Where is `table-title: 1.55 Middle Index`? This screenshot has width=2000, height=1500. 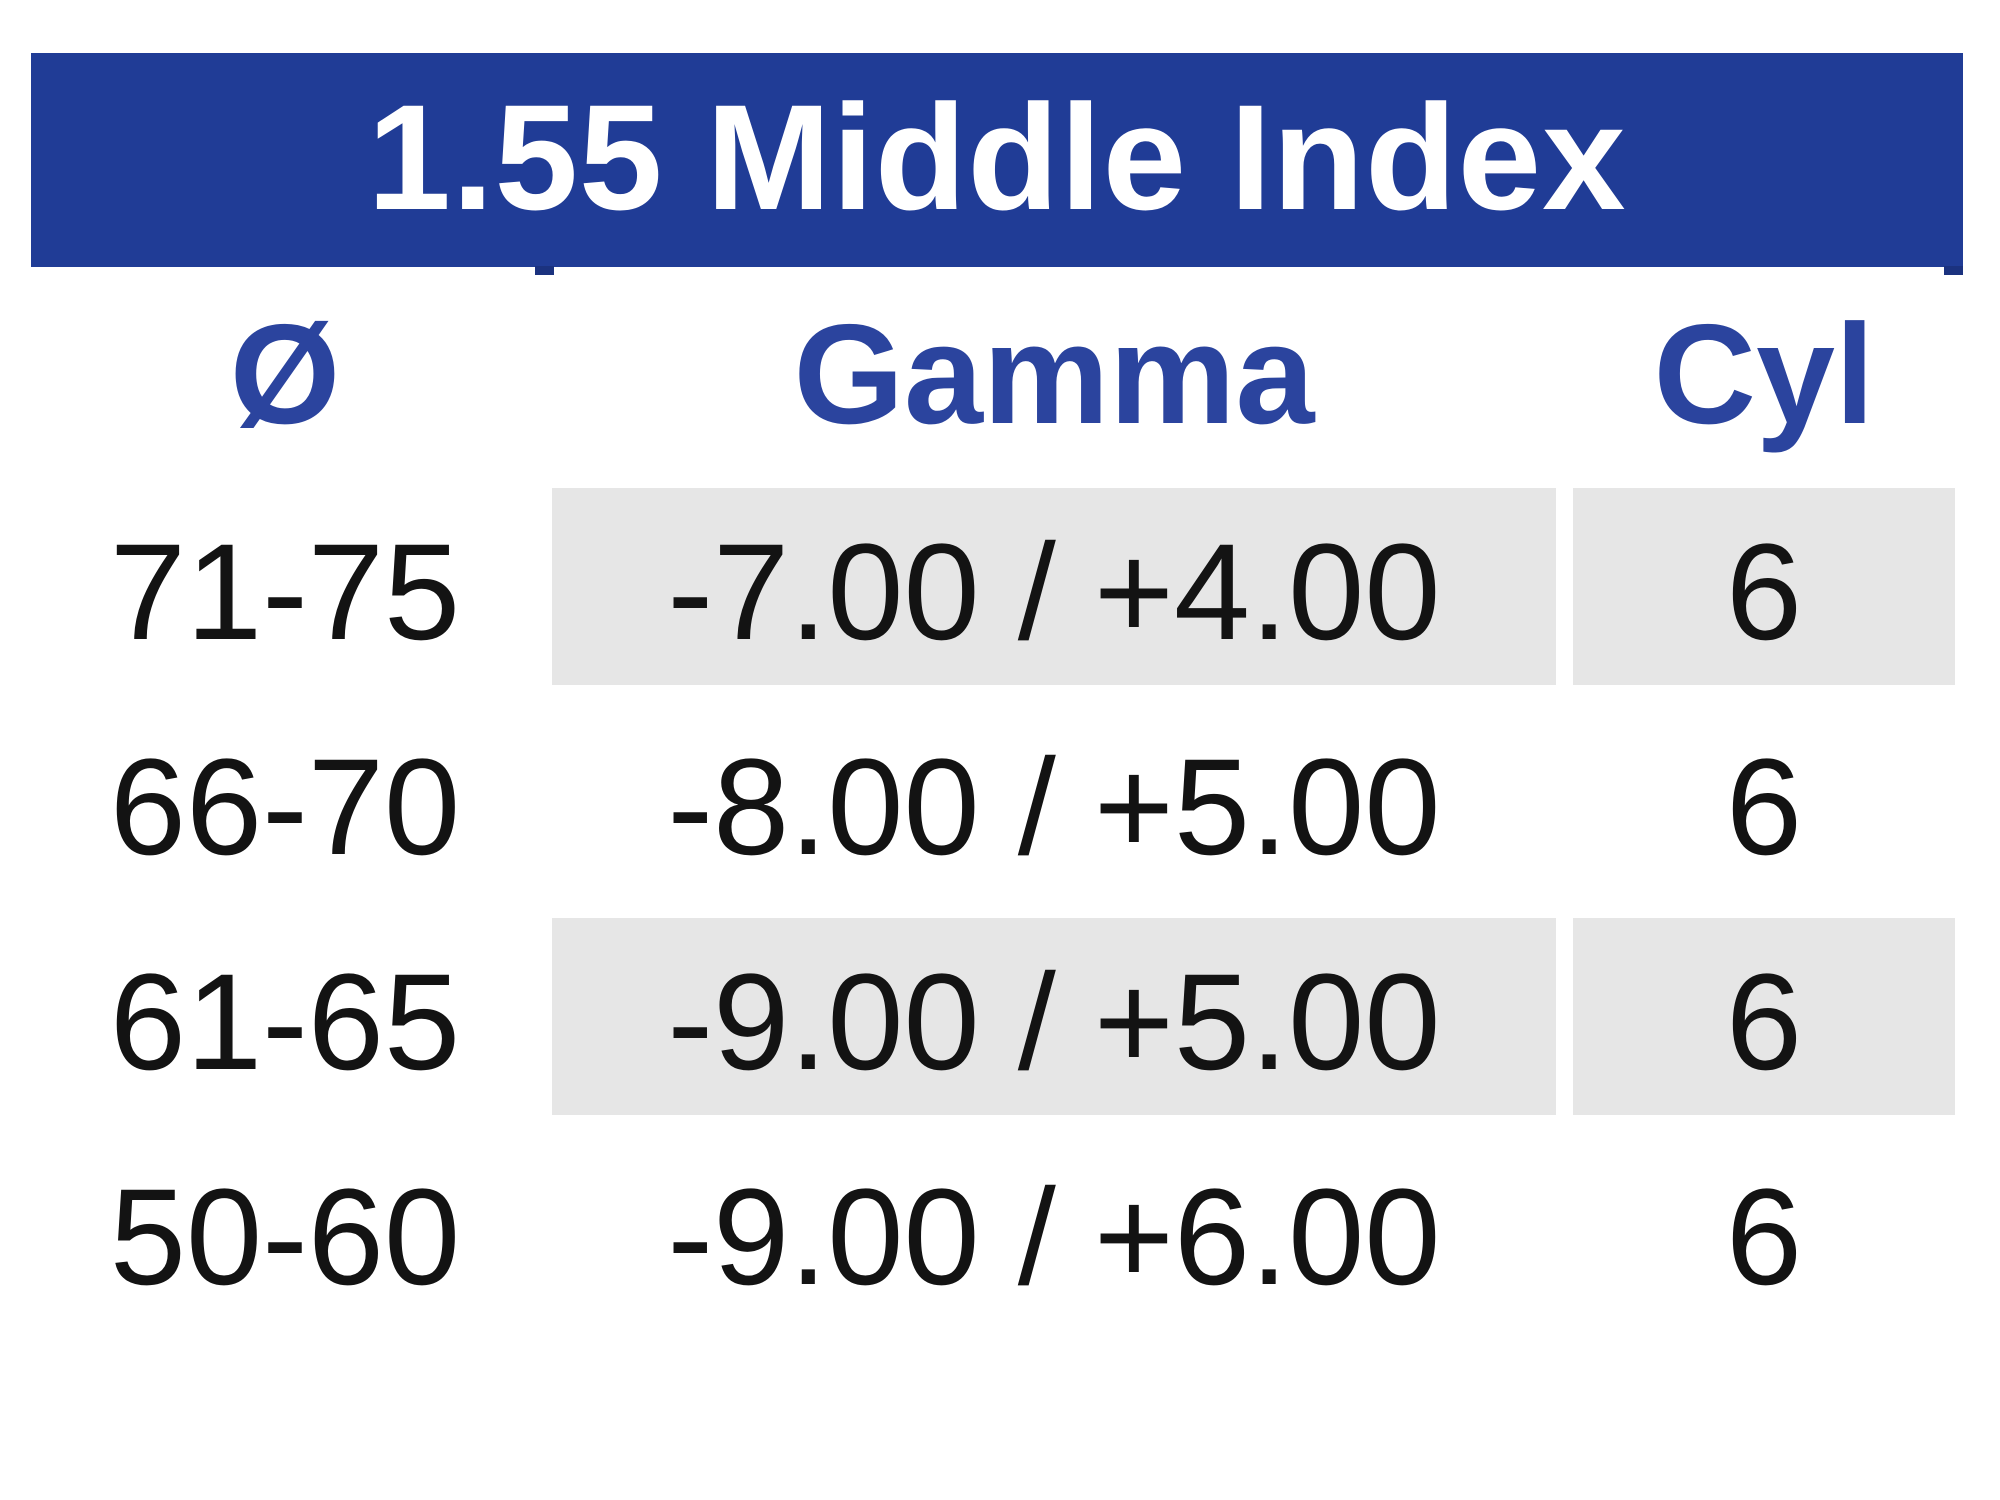 table-title: 1.55 Middle Index is located at coordinates (997, 157).